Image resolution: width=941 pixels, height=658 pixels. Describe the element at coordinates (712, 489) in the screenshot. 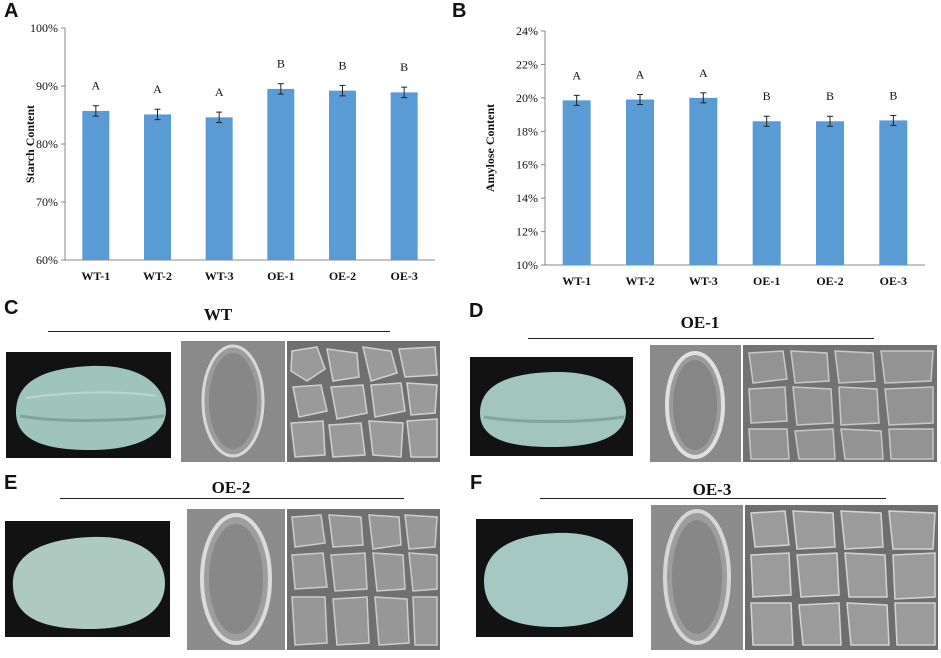

I see `group-title-oe3: OE-3` at that location.